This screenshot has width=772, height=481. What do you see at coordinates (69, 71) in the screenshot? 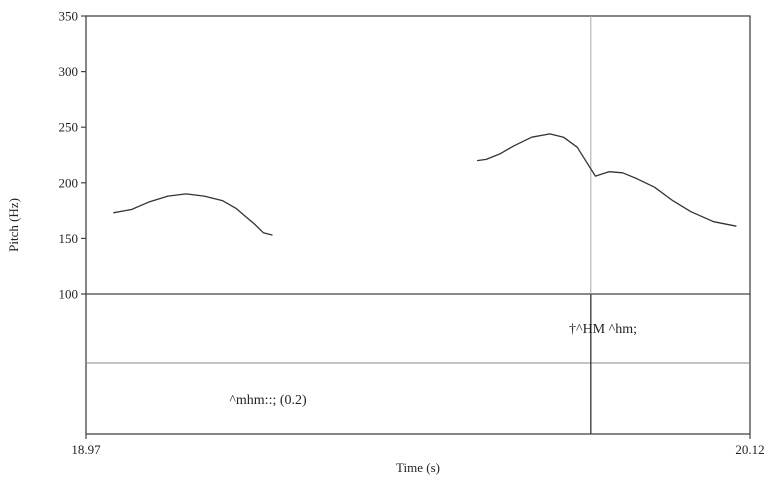
I see `y-tick-label: 300` at bounding box center [69, 71].